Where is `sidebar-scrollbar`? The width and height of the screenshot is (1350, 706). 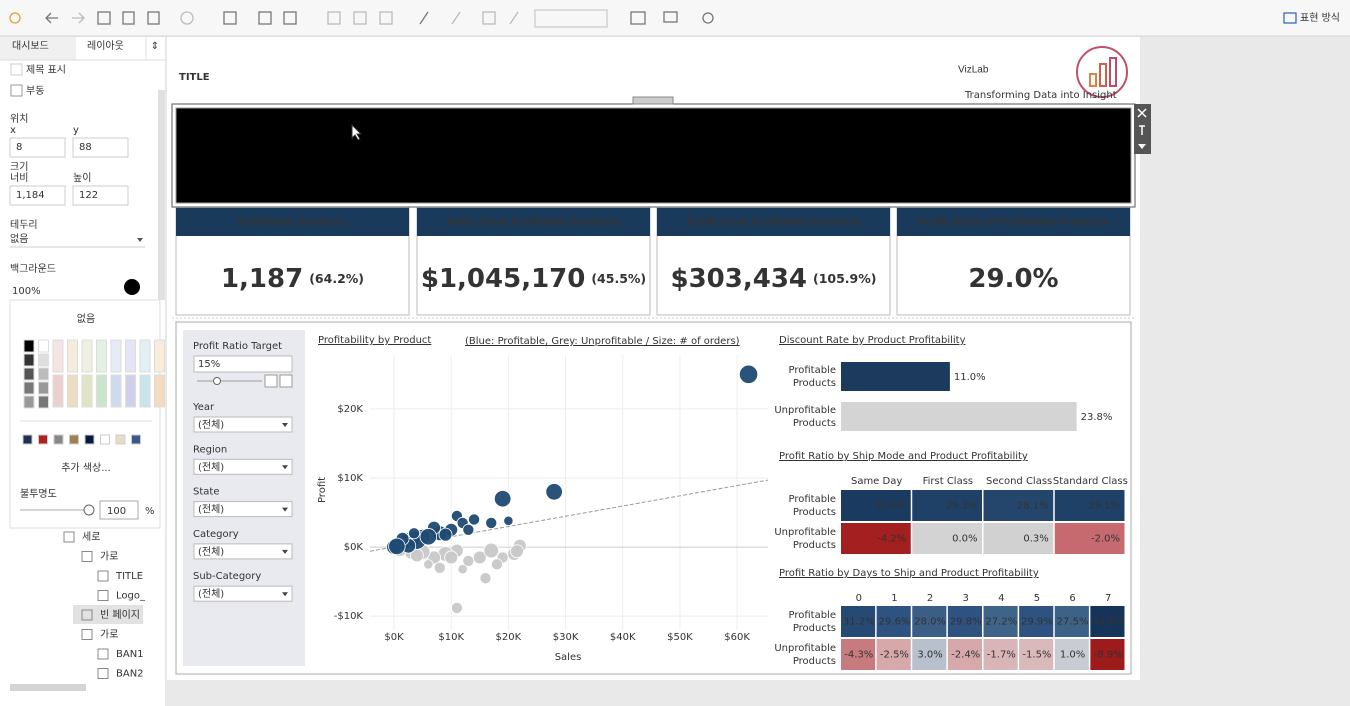 sidebar-scrollbar is located at coordinates (161, 195).